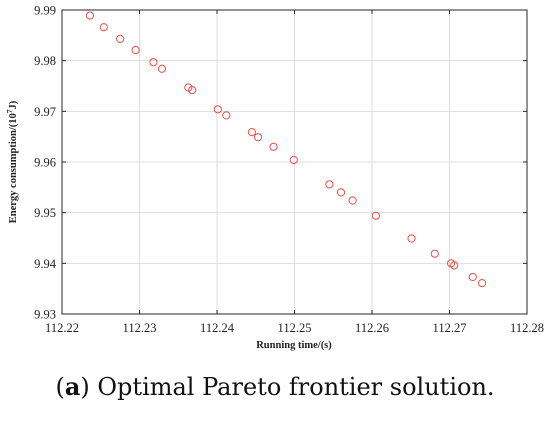 Image resolution: width=550 pixels, height=421 pixels. I want to click on figure-caption: (a) Optimal Pareto frontier solution., so click(275, 387).